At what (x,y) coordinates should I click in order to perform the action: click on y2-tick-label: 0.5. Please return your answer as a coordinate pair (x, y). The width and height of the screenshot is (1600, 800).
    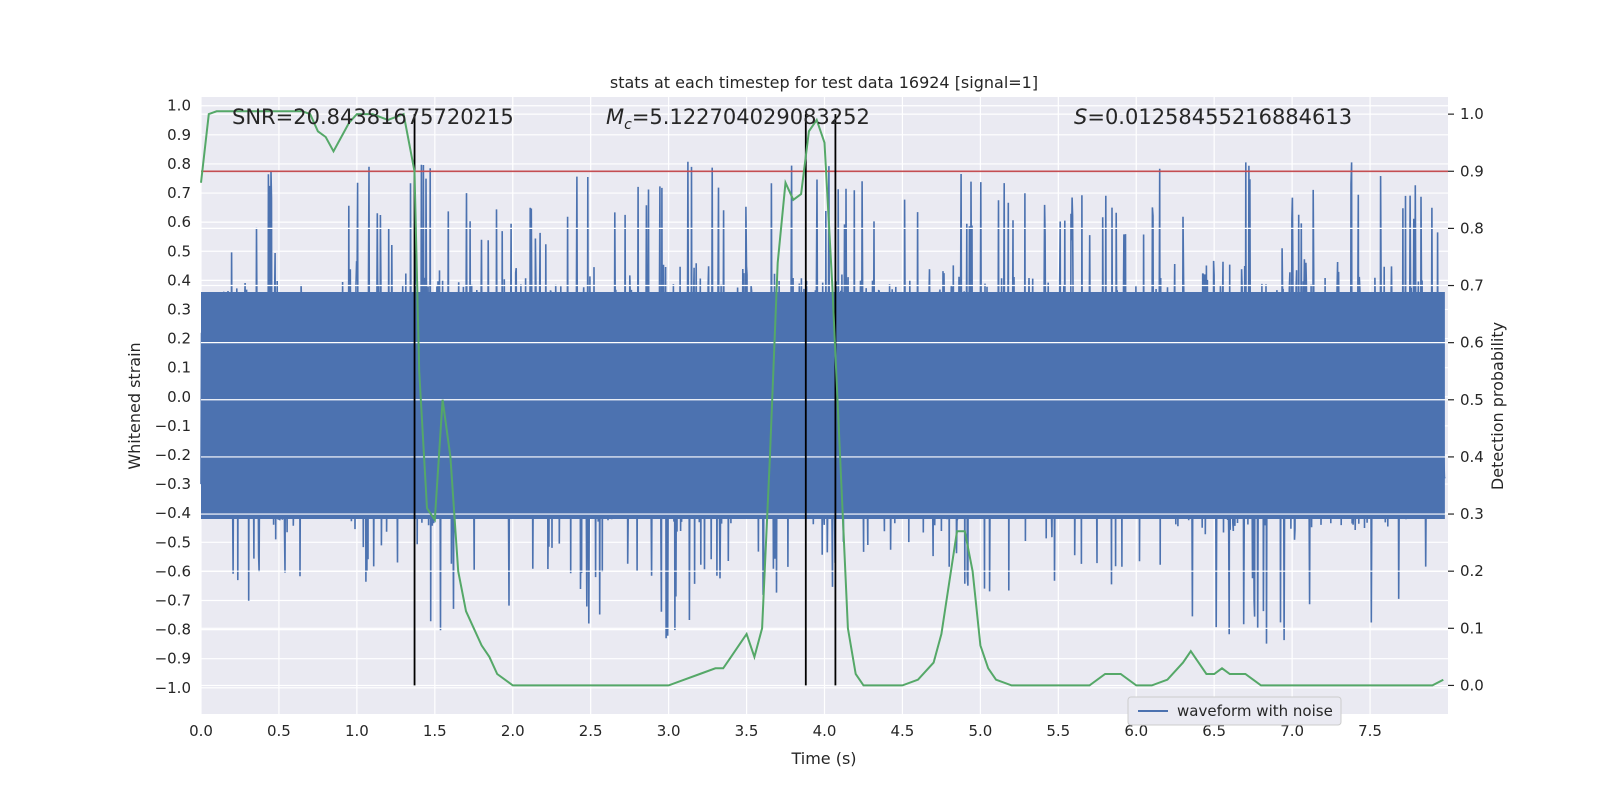
    Looking at the image, I should click on (1472, 400).